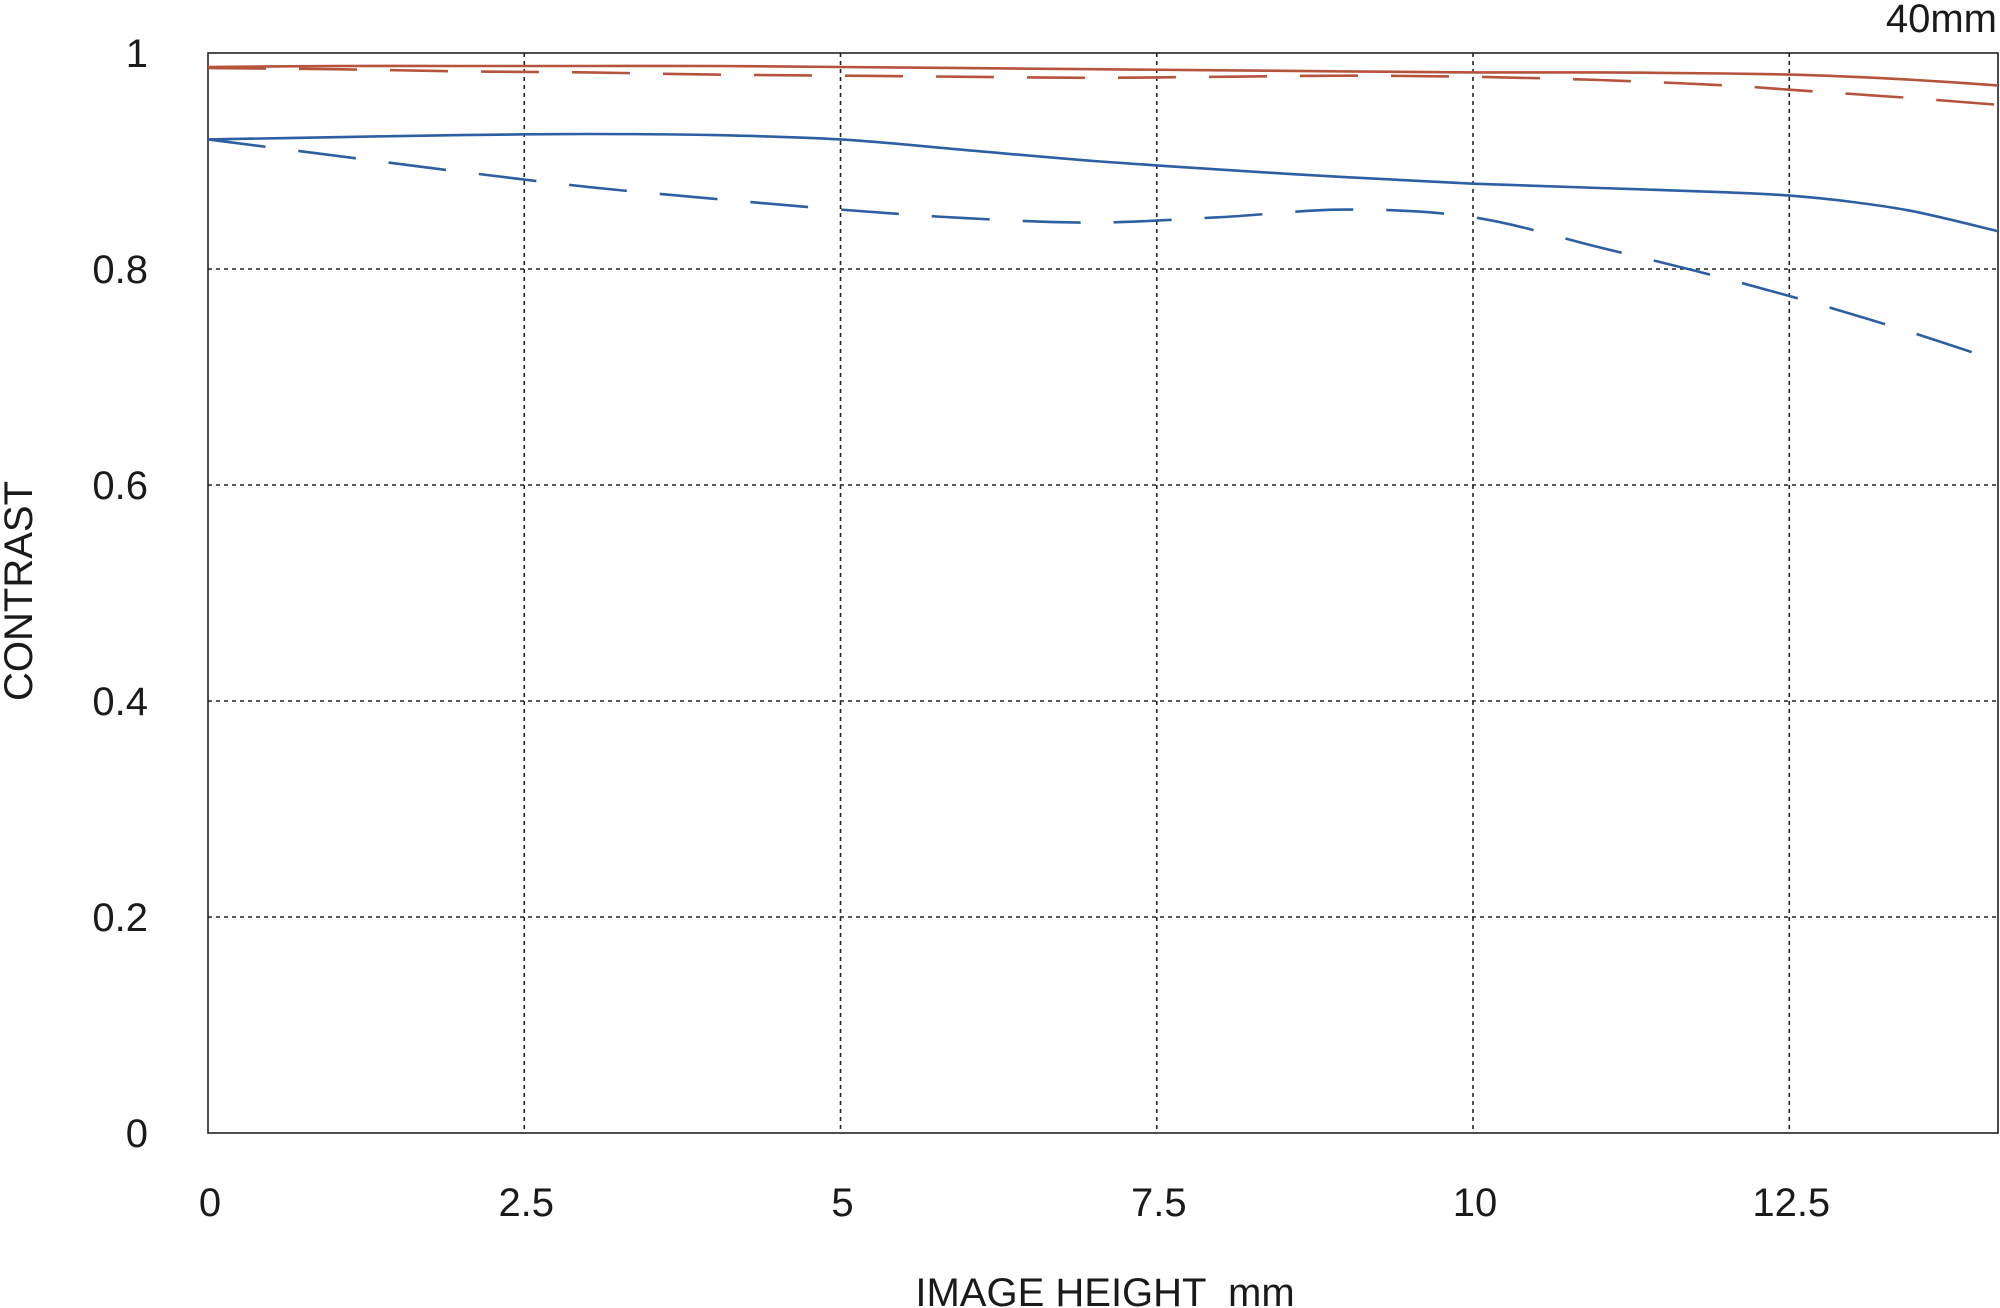 This screenshot has height=1308, width=2000. I want to click on x-tick-label: 10, so click(1475, 1203).